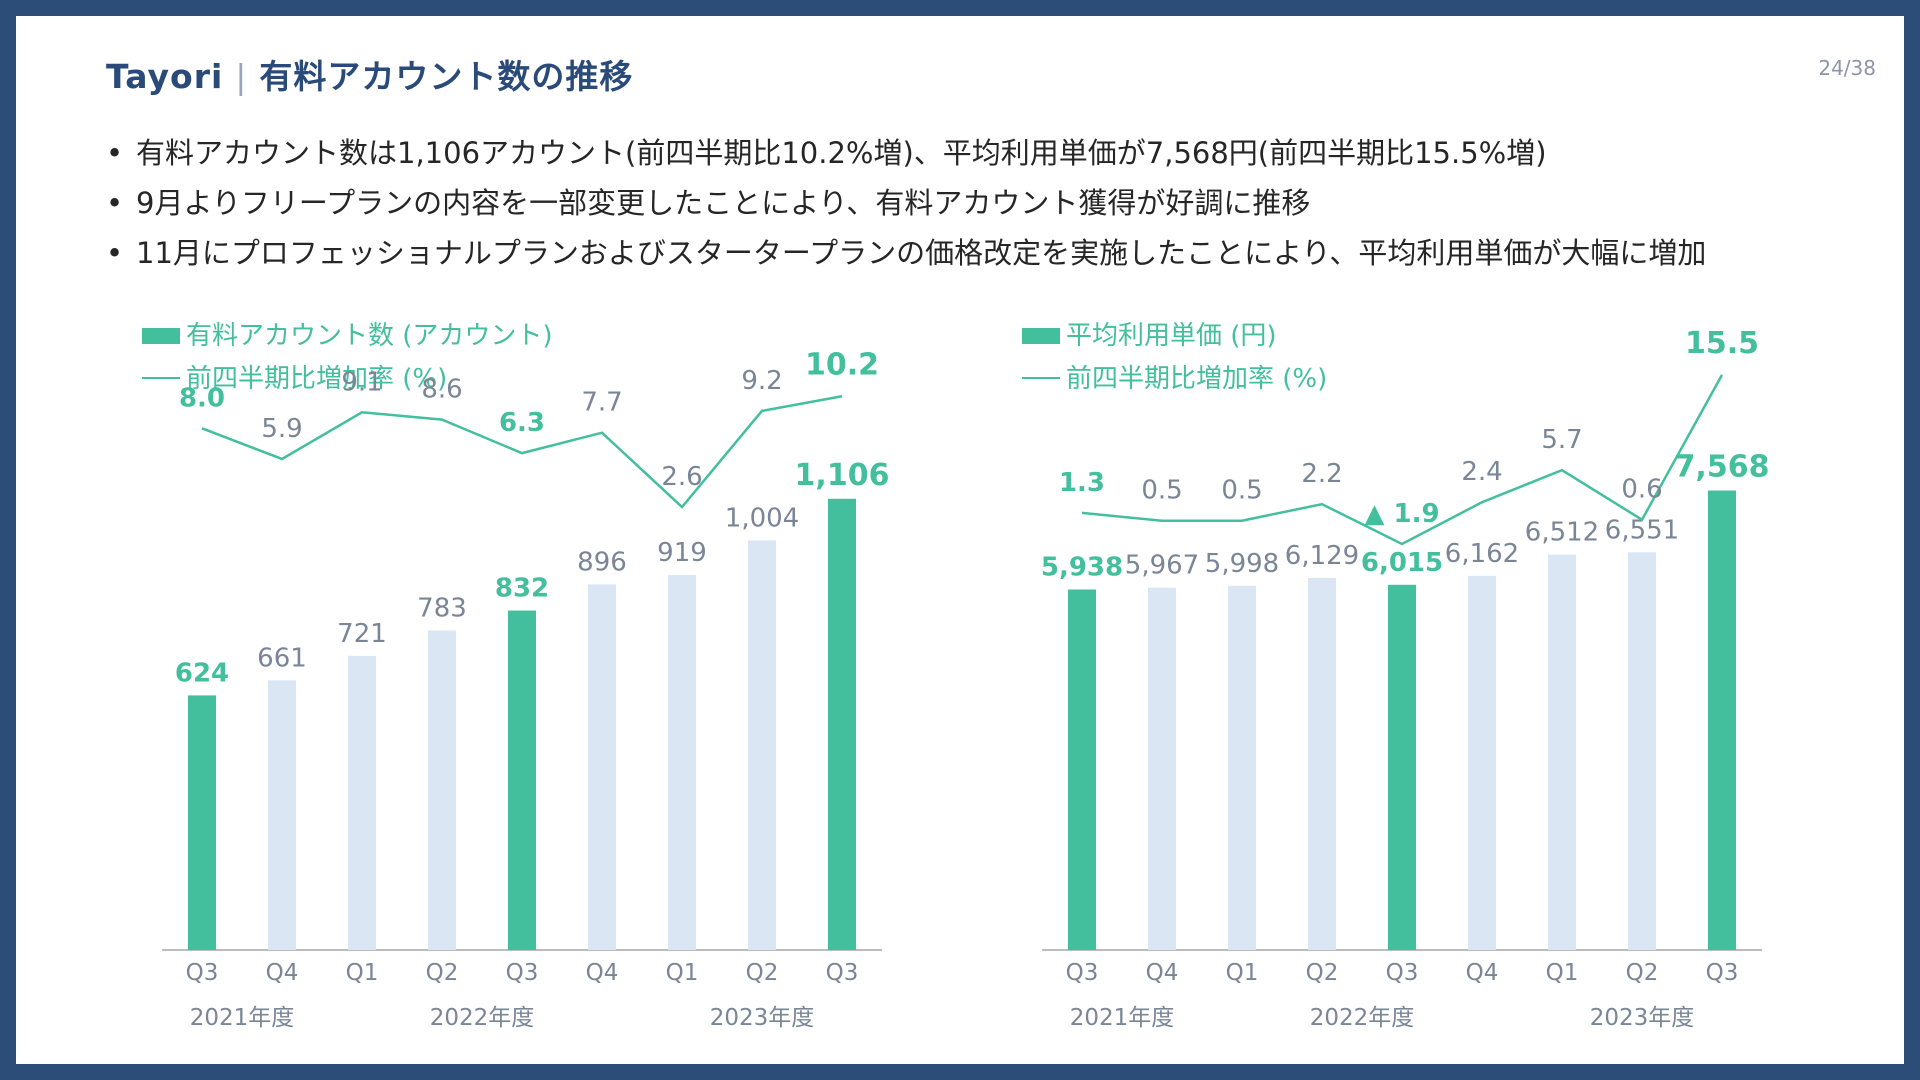  Describe the element at coordinates (1402, 563) in the screenshot. I see `bar-value-label: 6,015` at that location.